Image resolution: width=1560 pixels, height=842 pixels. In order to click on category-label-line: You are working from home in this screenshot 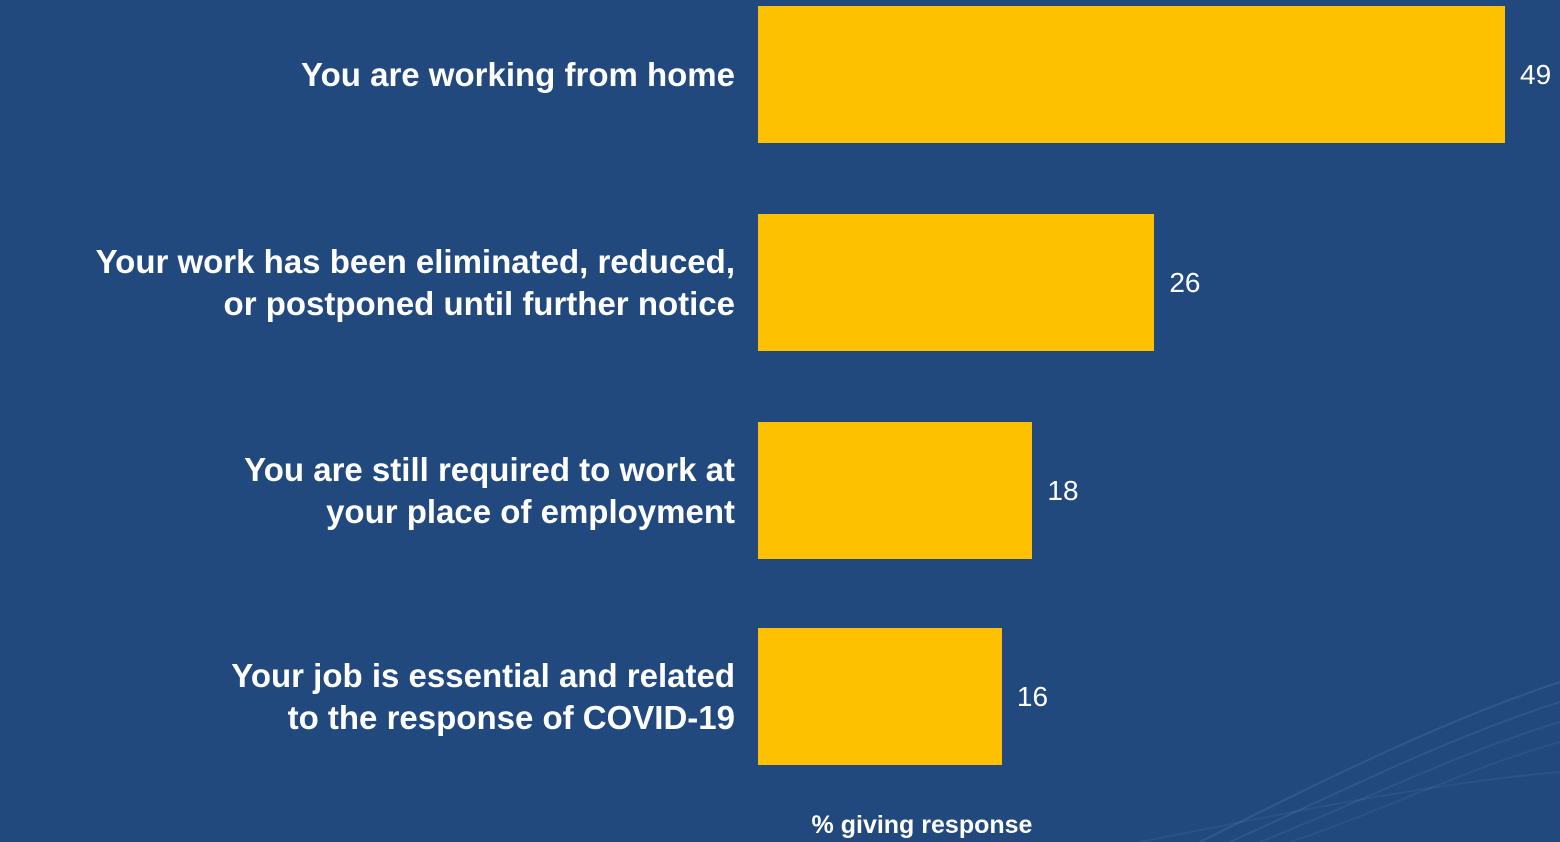, I will do `click(518, 74)`.